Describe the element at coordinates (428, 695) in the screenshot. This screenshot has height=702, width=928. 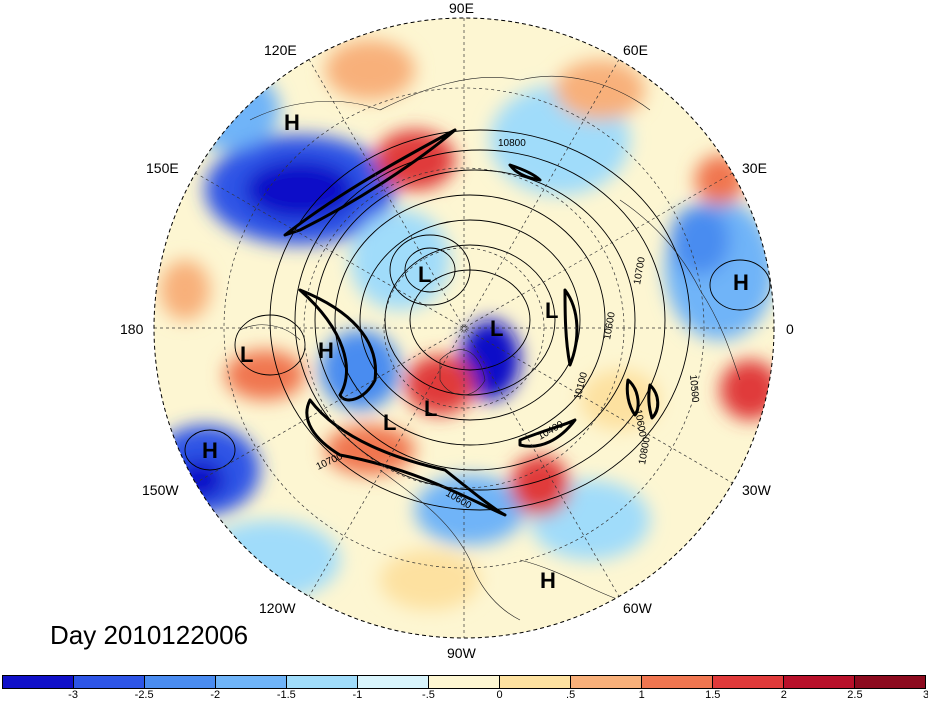
I see `colorbar-tick-label: -.5` at that location.